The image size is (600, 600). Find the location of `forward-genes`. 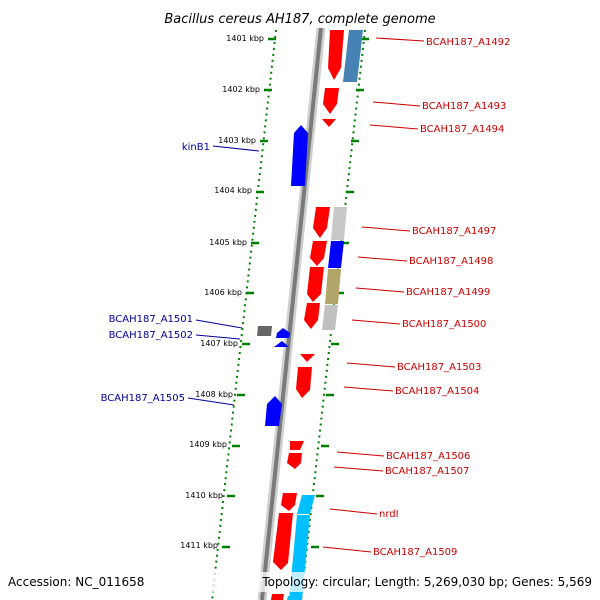

forward-genes is located at coordinates (307, 315).